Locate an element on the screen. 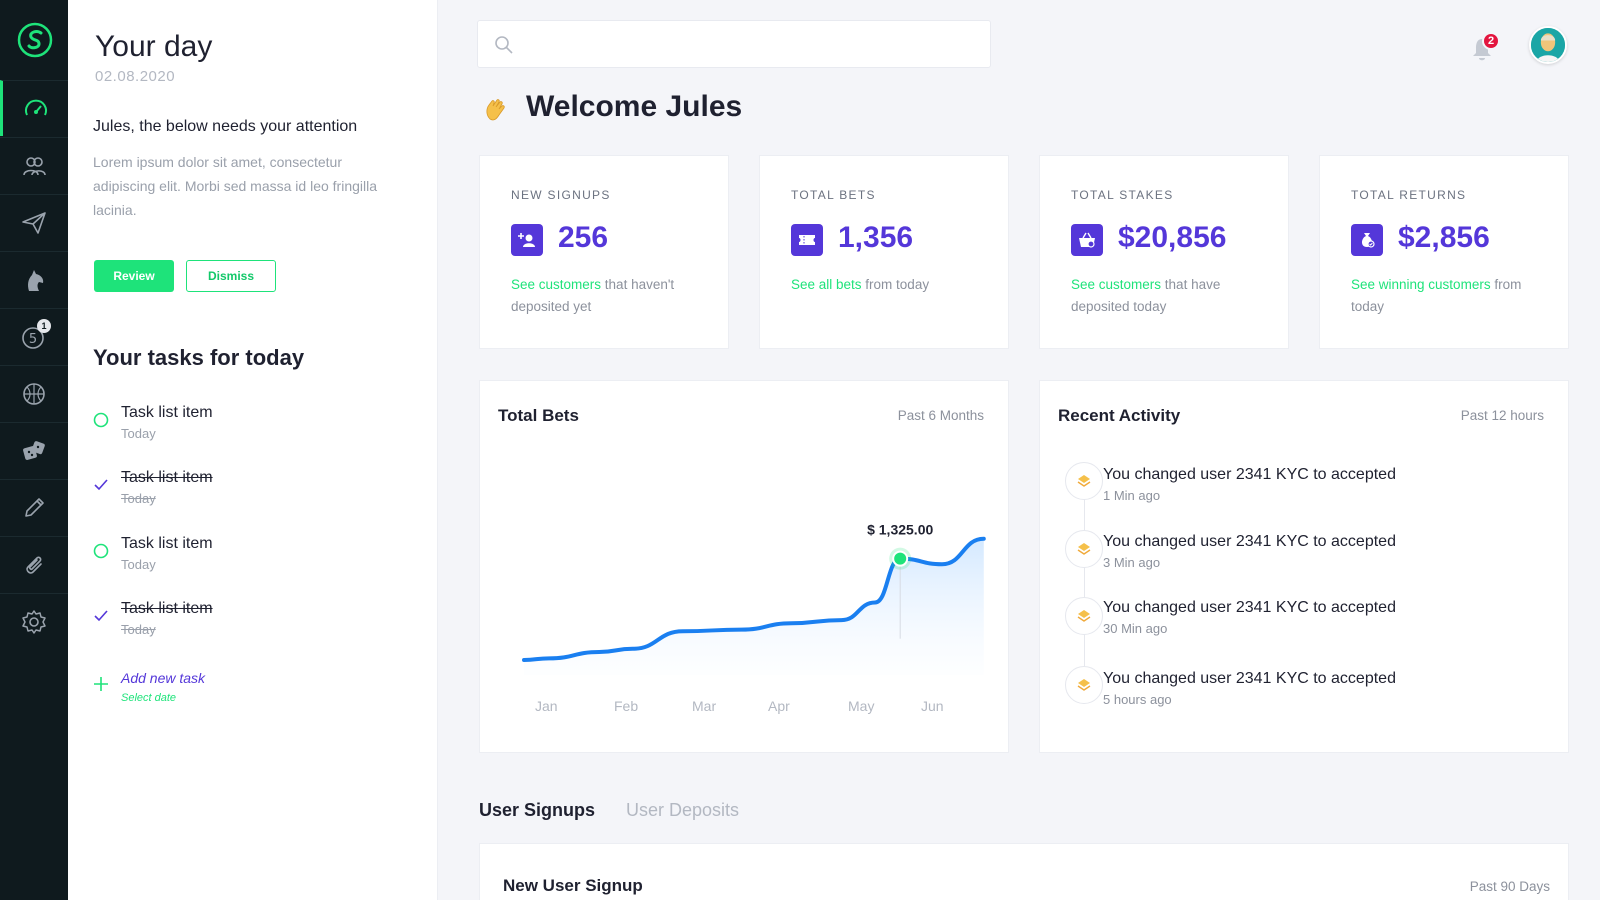  stat-value: $20,856 is located at coordinates (1172, 237).